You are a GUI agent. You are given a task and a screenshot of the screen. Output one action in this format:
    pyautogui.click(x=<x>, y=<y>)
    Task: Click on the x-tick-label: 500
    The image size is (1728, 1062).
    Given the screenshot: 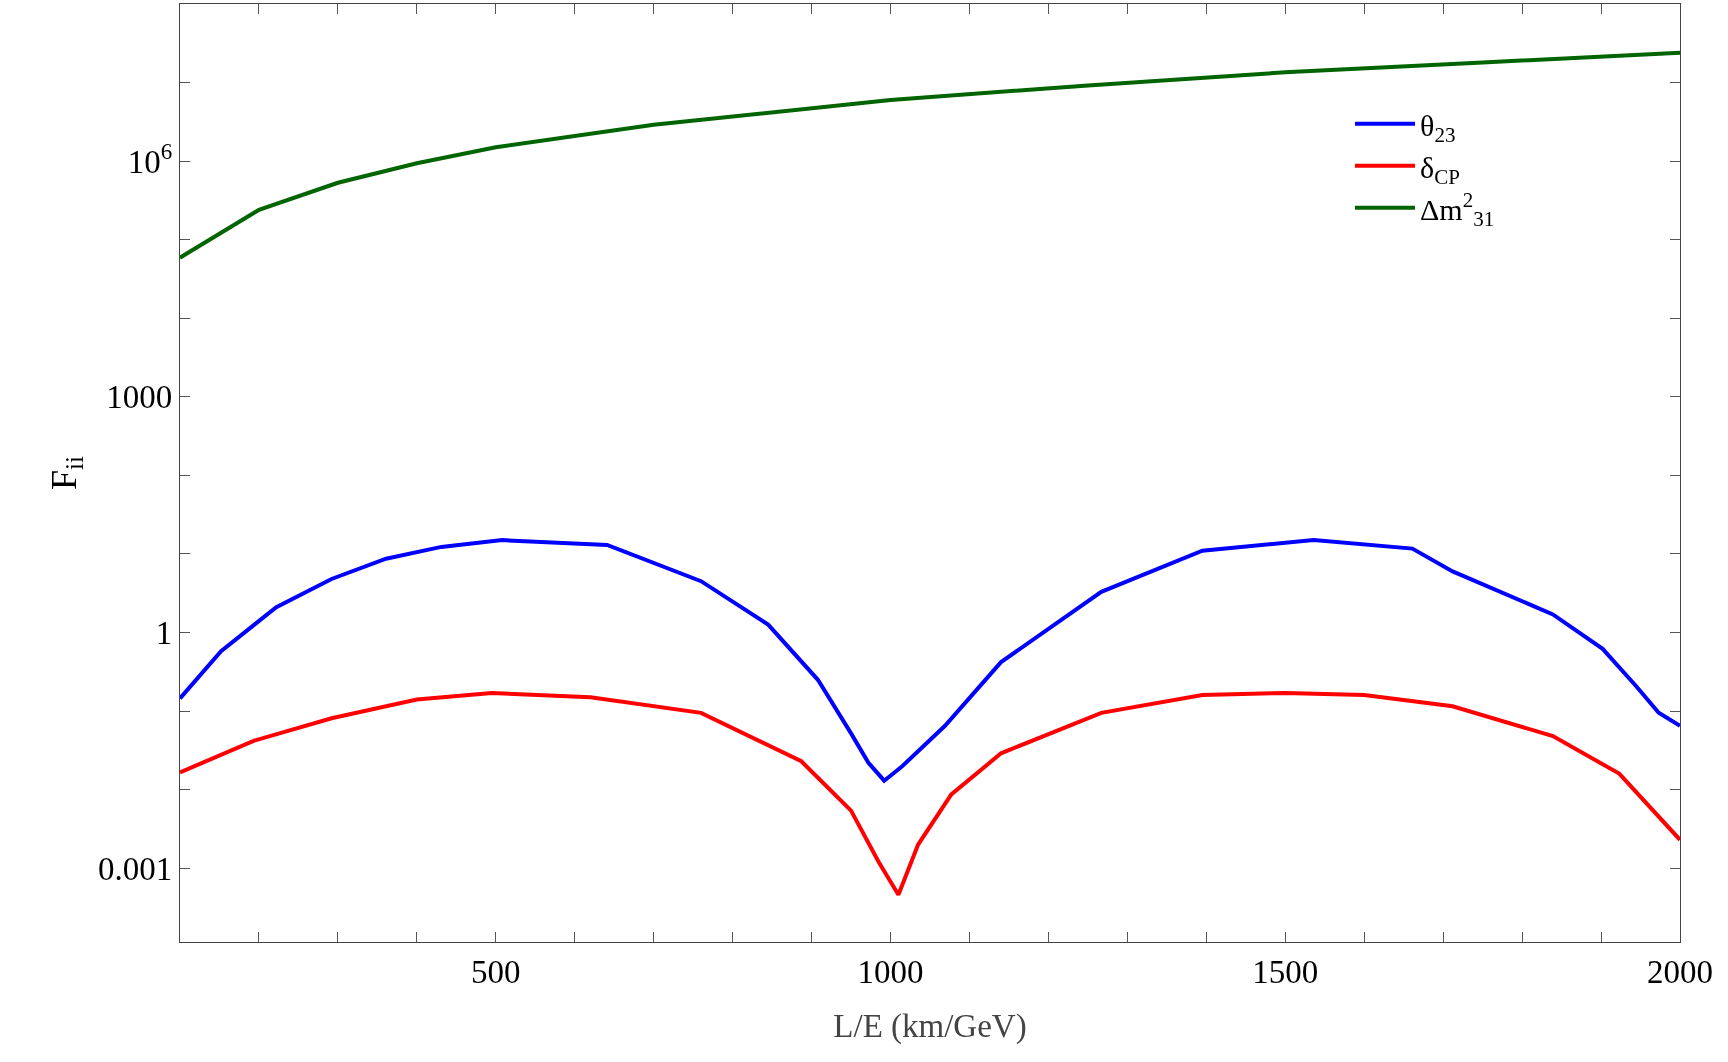 What is the action you would take?
    pyautogui.click(x=496, y=971)
    